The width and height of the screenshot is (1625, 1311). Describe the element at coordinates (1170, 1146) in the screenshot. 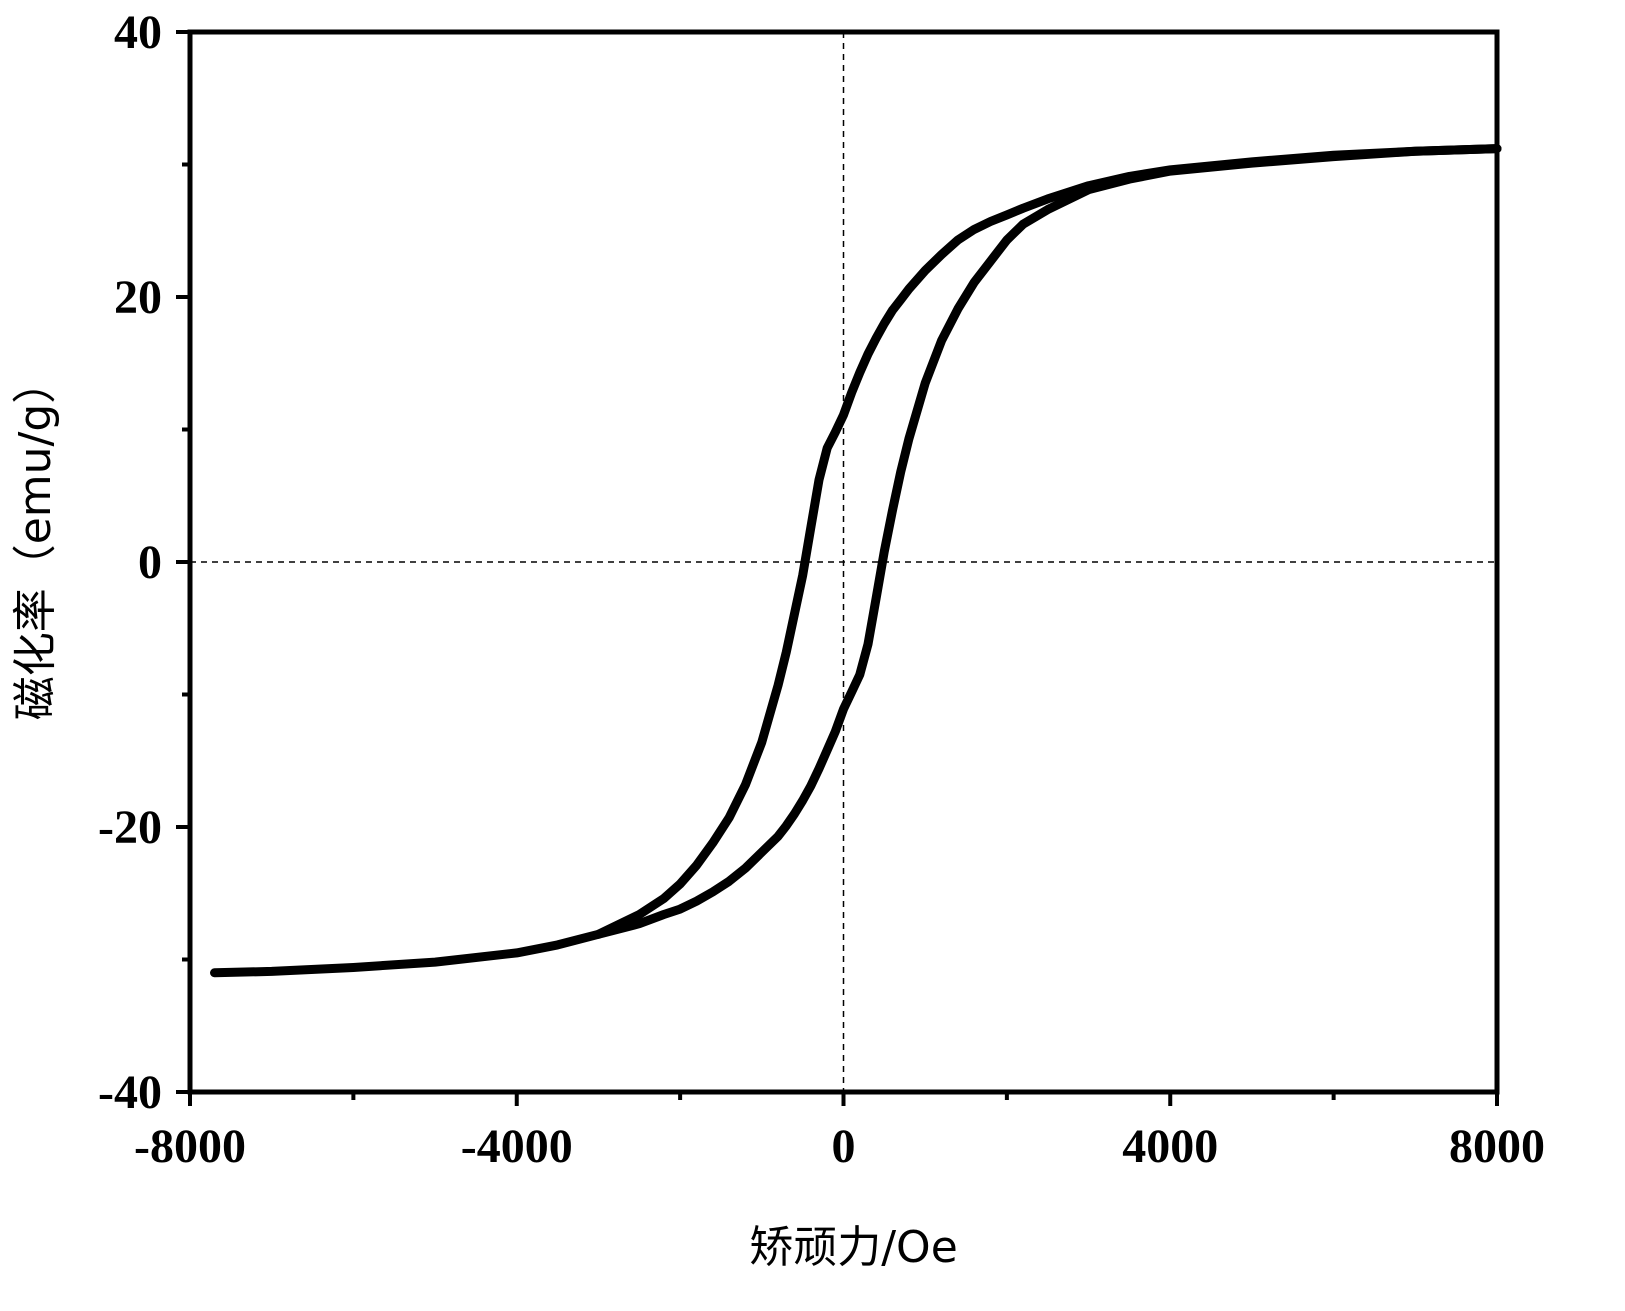

I see `x-tick-label: 4000` at that location.